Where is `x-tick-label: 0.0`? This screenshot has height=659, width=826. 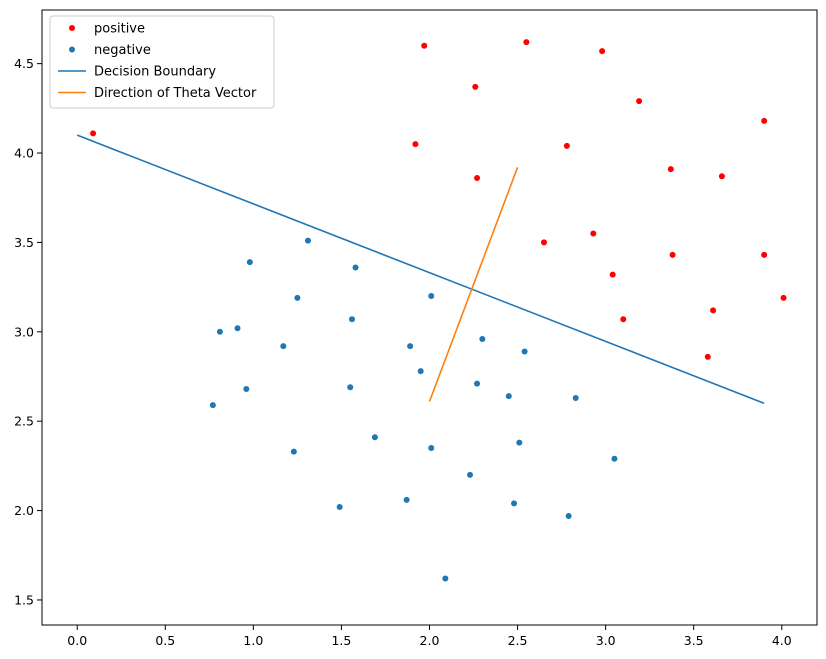
x-tick-label: 0.0 is located at coordinates (77, 640).